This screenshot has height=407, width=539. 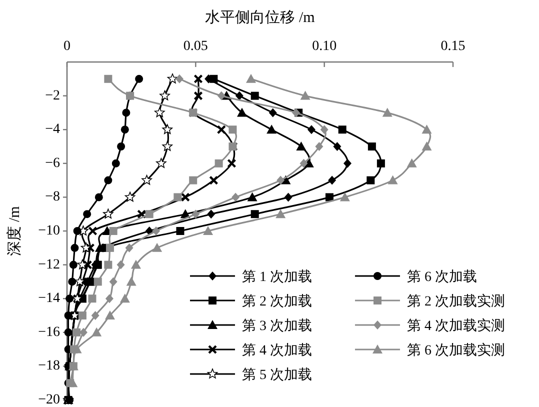 I want to click on legend-label: 第 2 次加载, so click(x=277, y=302).